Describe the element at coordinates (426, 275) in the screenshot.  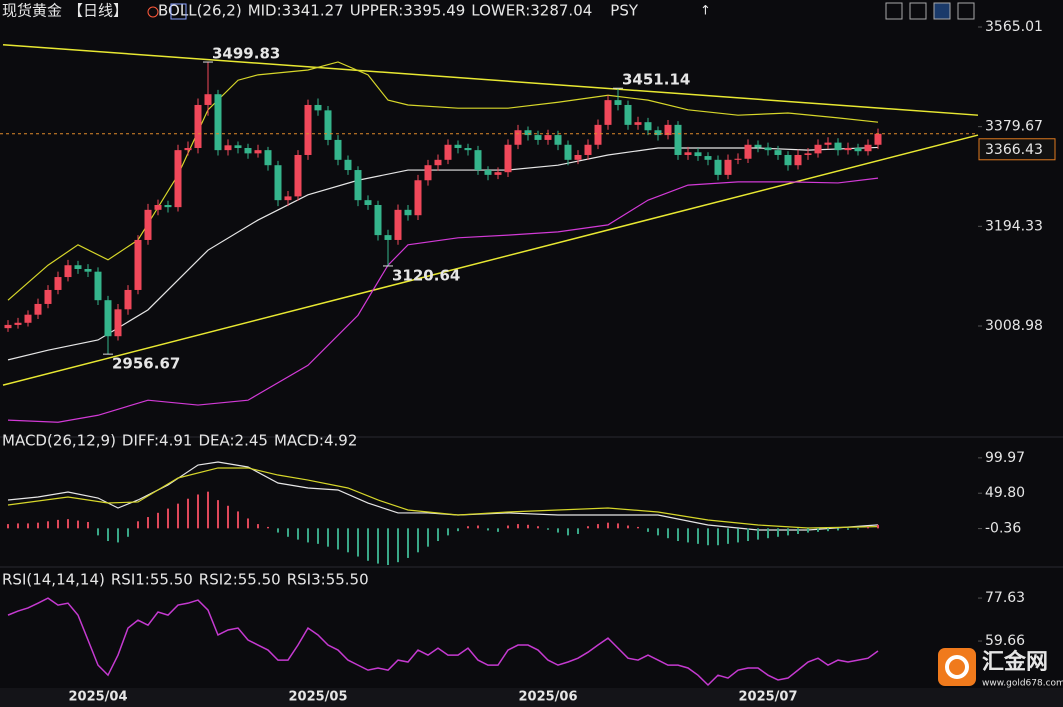
I see `extreme-label: 3120.64` at that location.